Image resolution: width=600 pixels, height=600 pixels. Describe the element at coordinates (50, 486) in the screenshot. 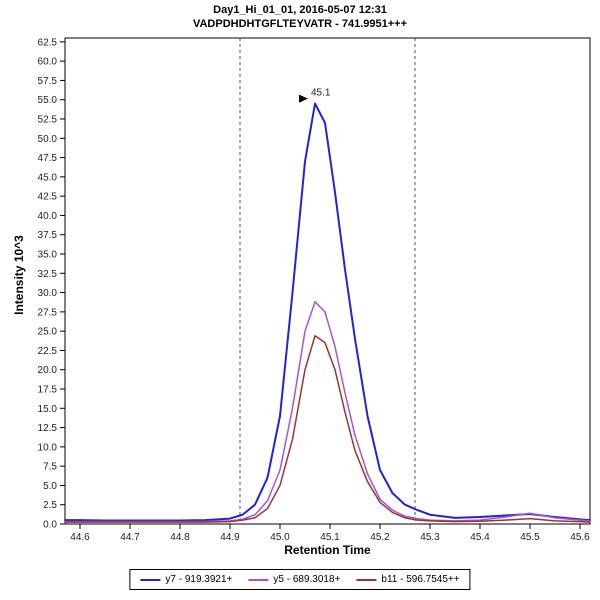

I see `svg-text: 5.0` at that location.